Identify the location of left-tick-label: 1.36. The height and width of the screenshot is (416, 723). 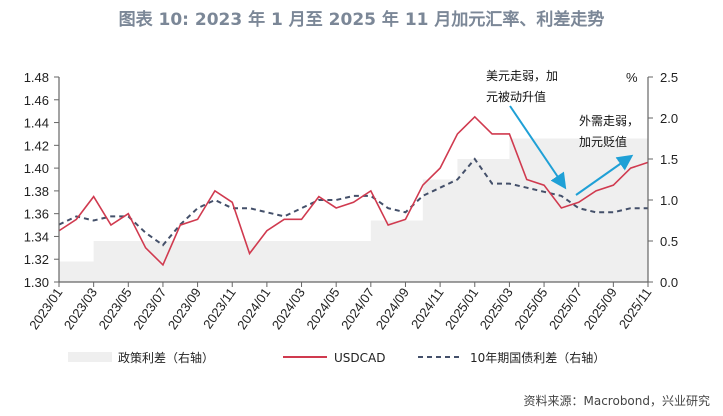
(36, 214).